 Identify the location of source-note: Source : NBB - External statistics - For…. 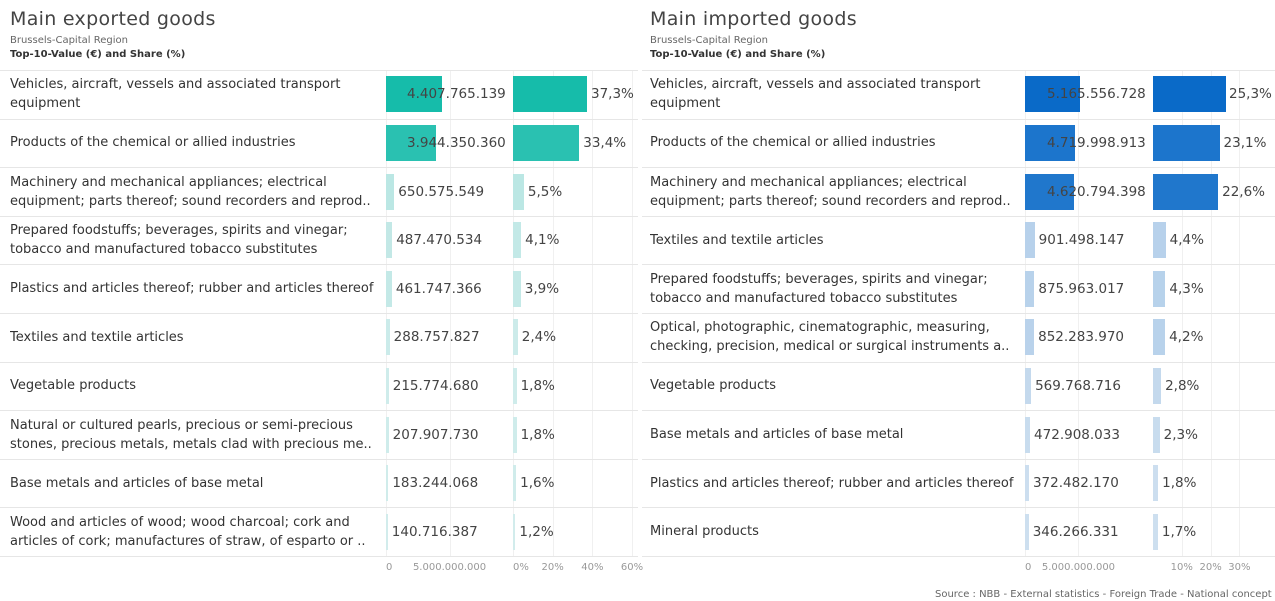
(1103, 594).